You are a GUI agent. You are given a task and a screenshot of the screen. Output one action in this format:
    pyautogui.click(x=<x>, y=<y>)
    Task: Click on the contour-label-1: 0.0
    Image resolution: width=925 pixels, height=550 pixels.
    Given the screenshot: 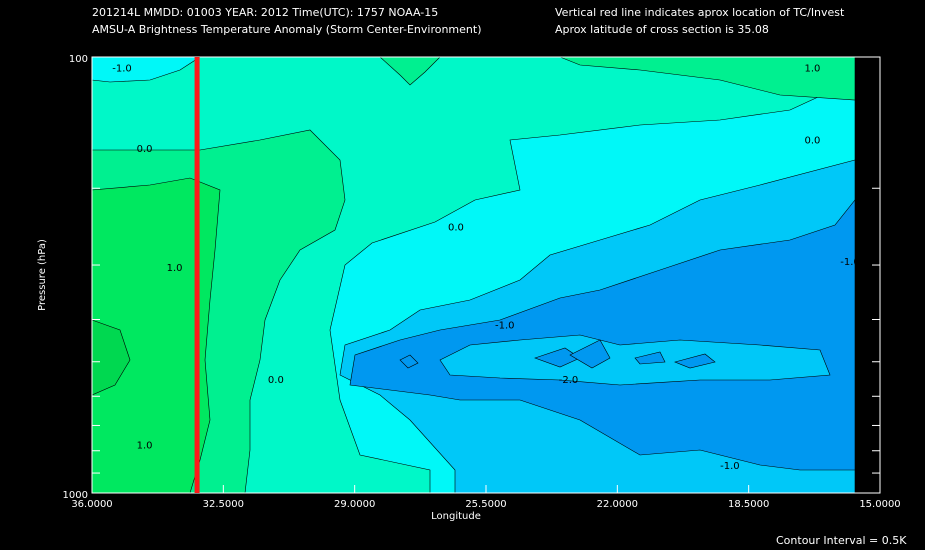 What is the action you would take?
    pyautogui.click(x=145, y=149)
    